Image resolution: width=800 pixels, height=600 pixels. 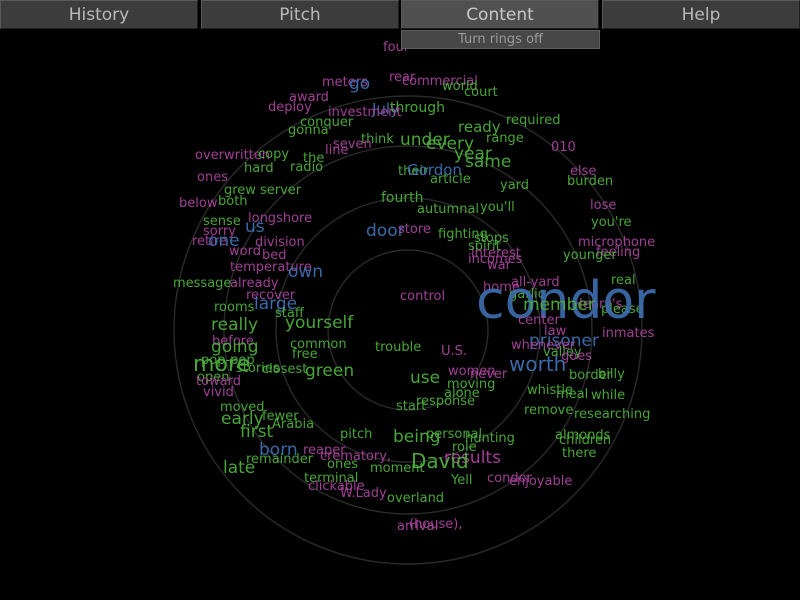 I want to click on cloud-word: member, so click(x=559, y=305).